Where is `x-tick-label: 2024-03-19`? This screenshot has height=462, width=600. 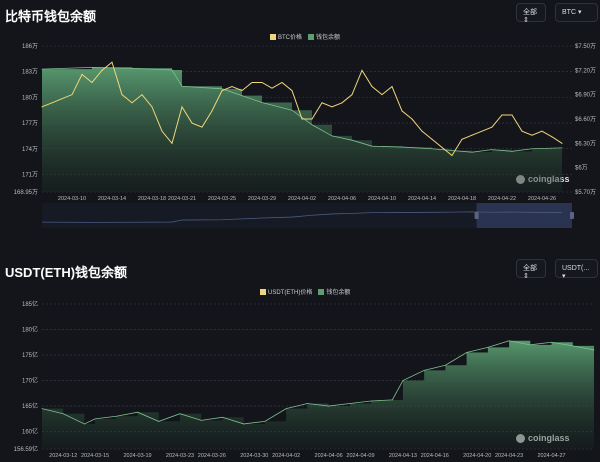
x-tick-label: 2024-03-19 is located at coordinates (137, 456).